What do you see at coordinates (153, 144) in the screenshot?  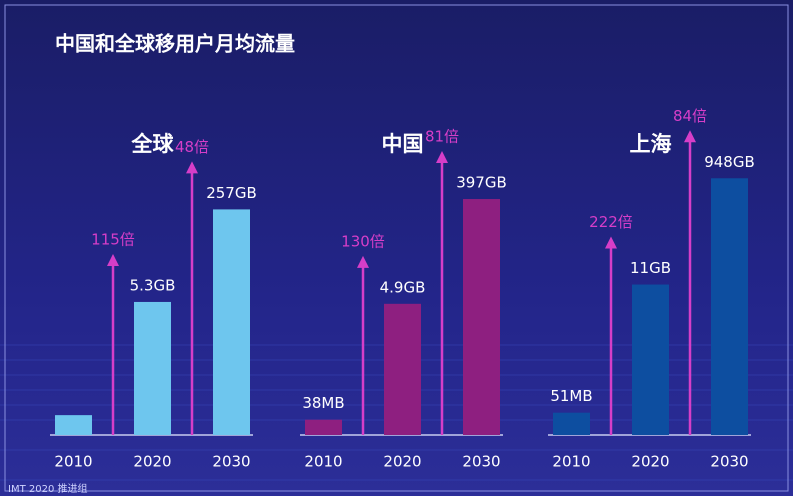 I see `group-title: 全球` at bounding box center [153, 144].